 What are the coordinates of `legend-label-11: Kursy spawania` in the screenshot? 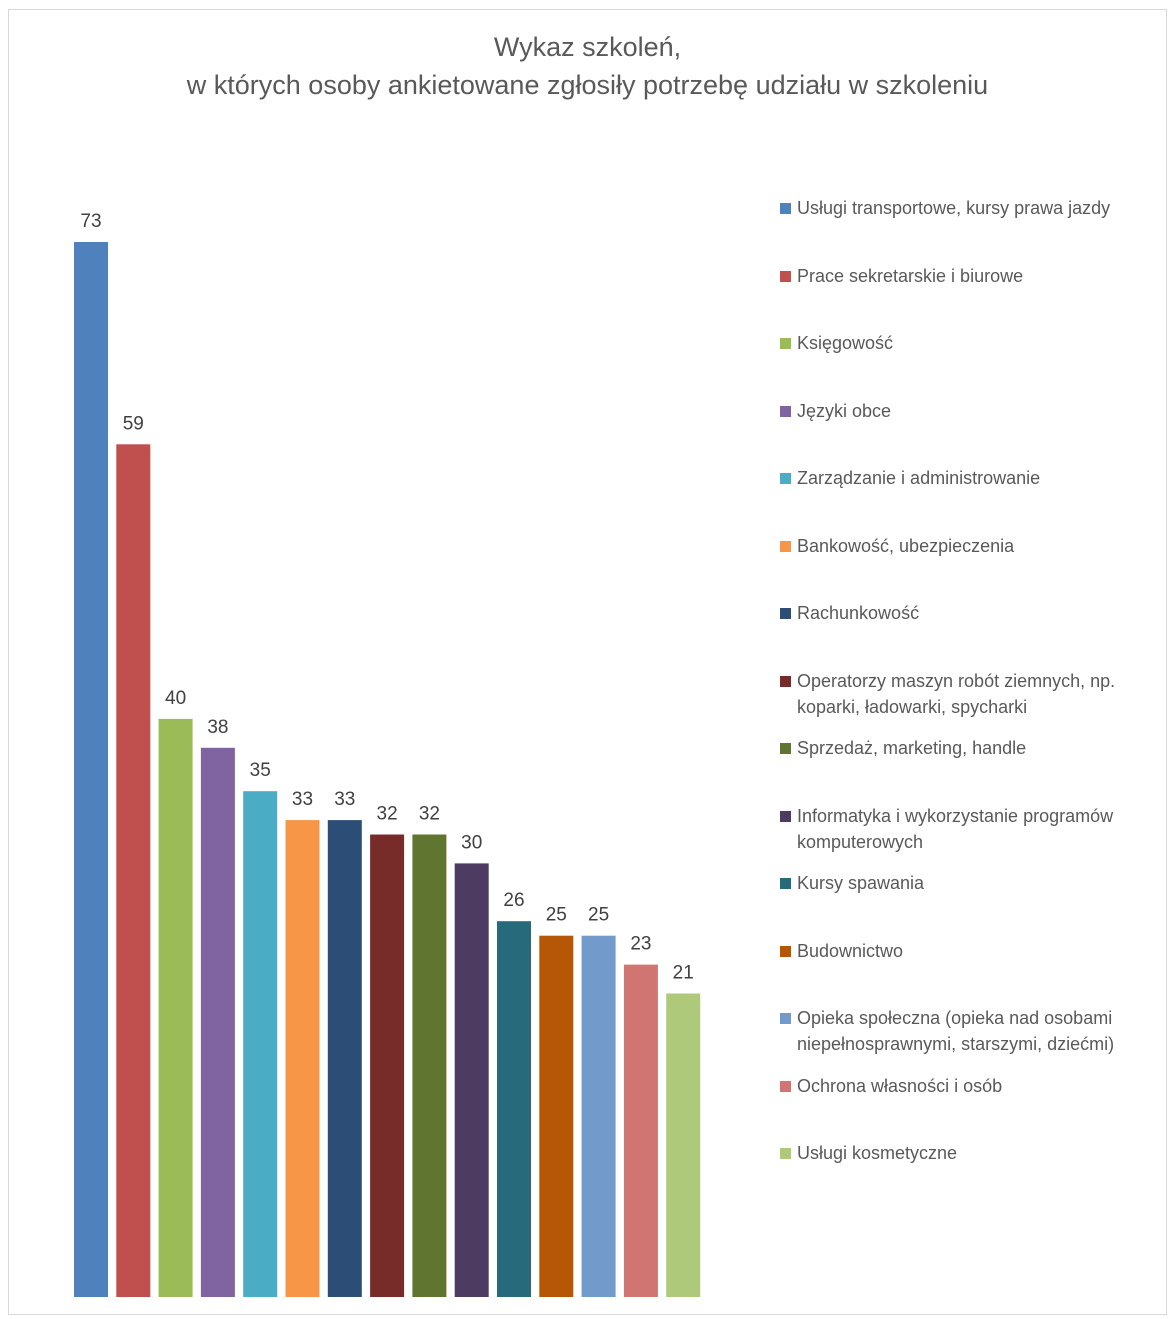 It's located at (861, 883).